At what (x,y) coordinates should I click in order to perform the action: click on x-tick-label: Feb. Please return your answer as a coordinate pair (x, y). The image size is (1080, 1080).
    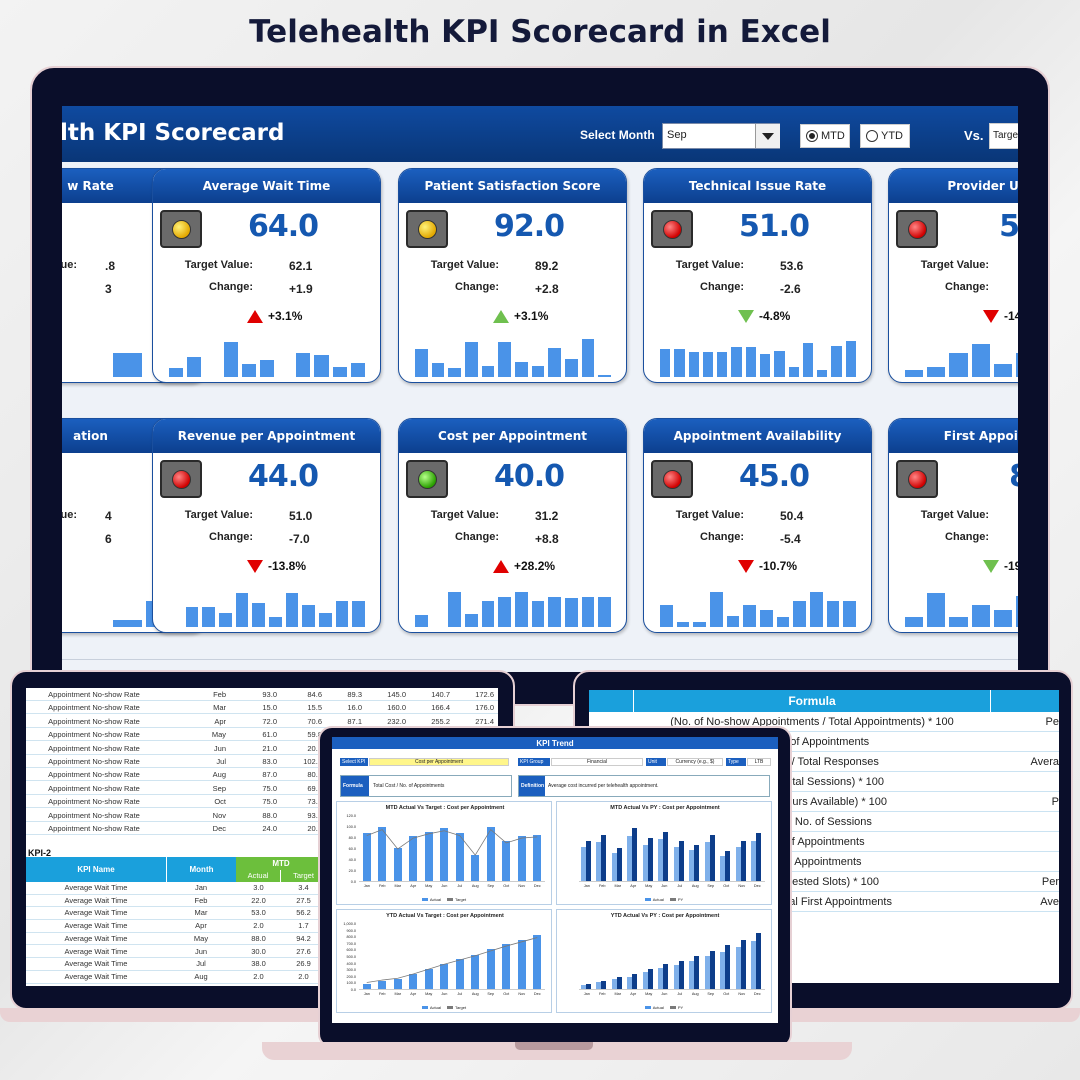
    Looking at the image, I should click on (602, 994).